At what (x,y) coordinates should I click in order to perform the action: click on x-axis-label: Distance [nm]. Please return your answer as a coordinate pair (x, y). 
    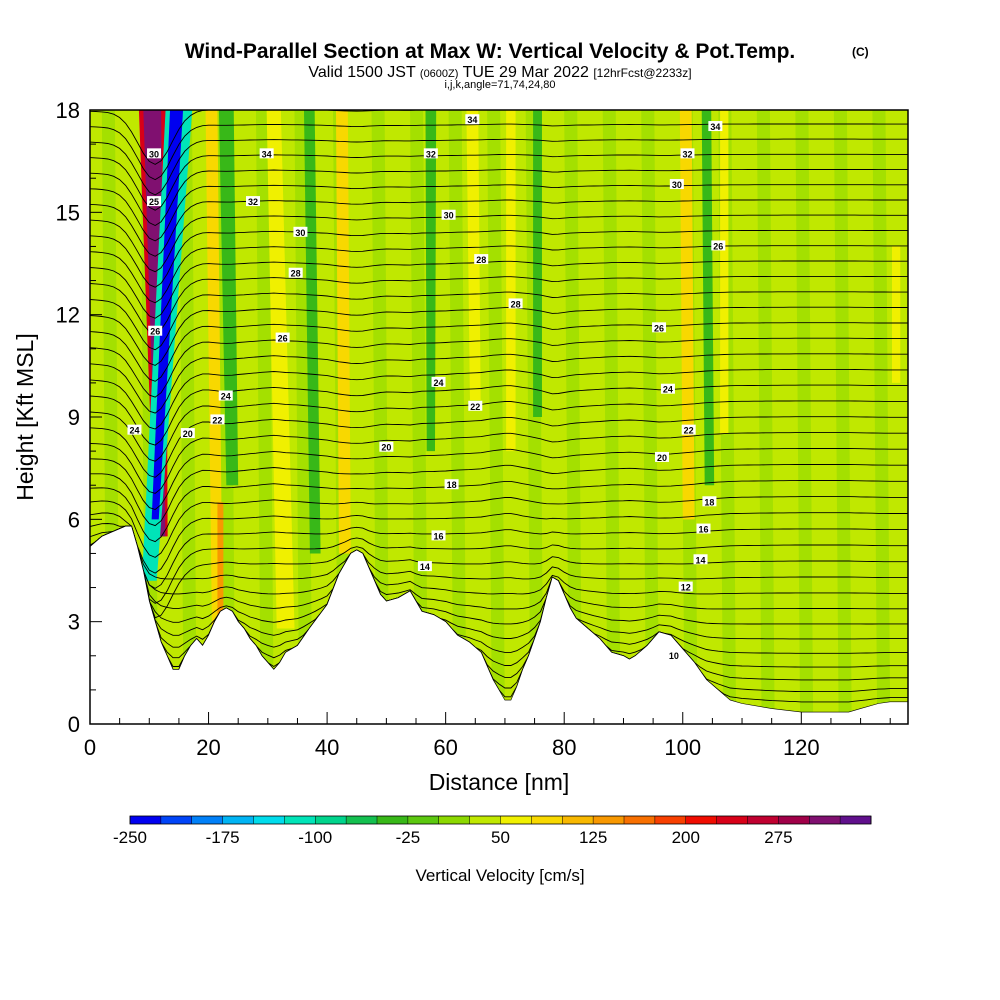
    Looking at the image, I should click on (499, 782).